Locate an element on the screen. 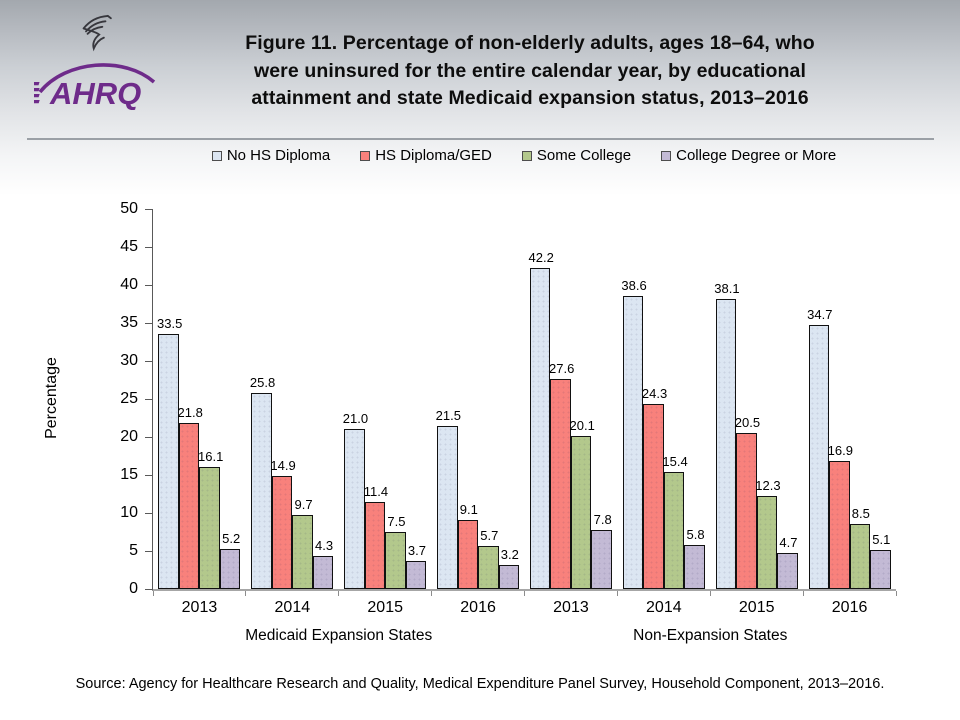  bar-value-label: 5.2 is located at coordinates (231, 539).